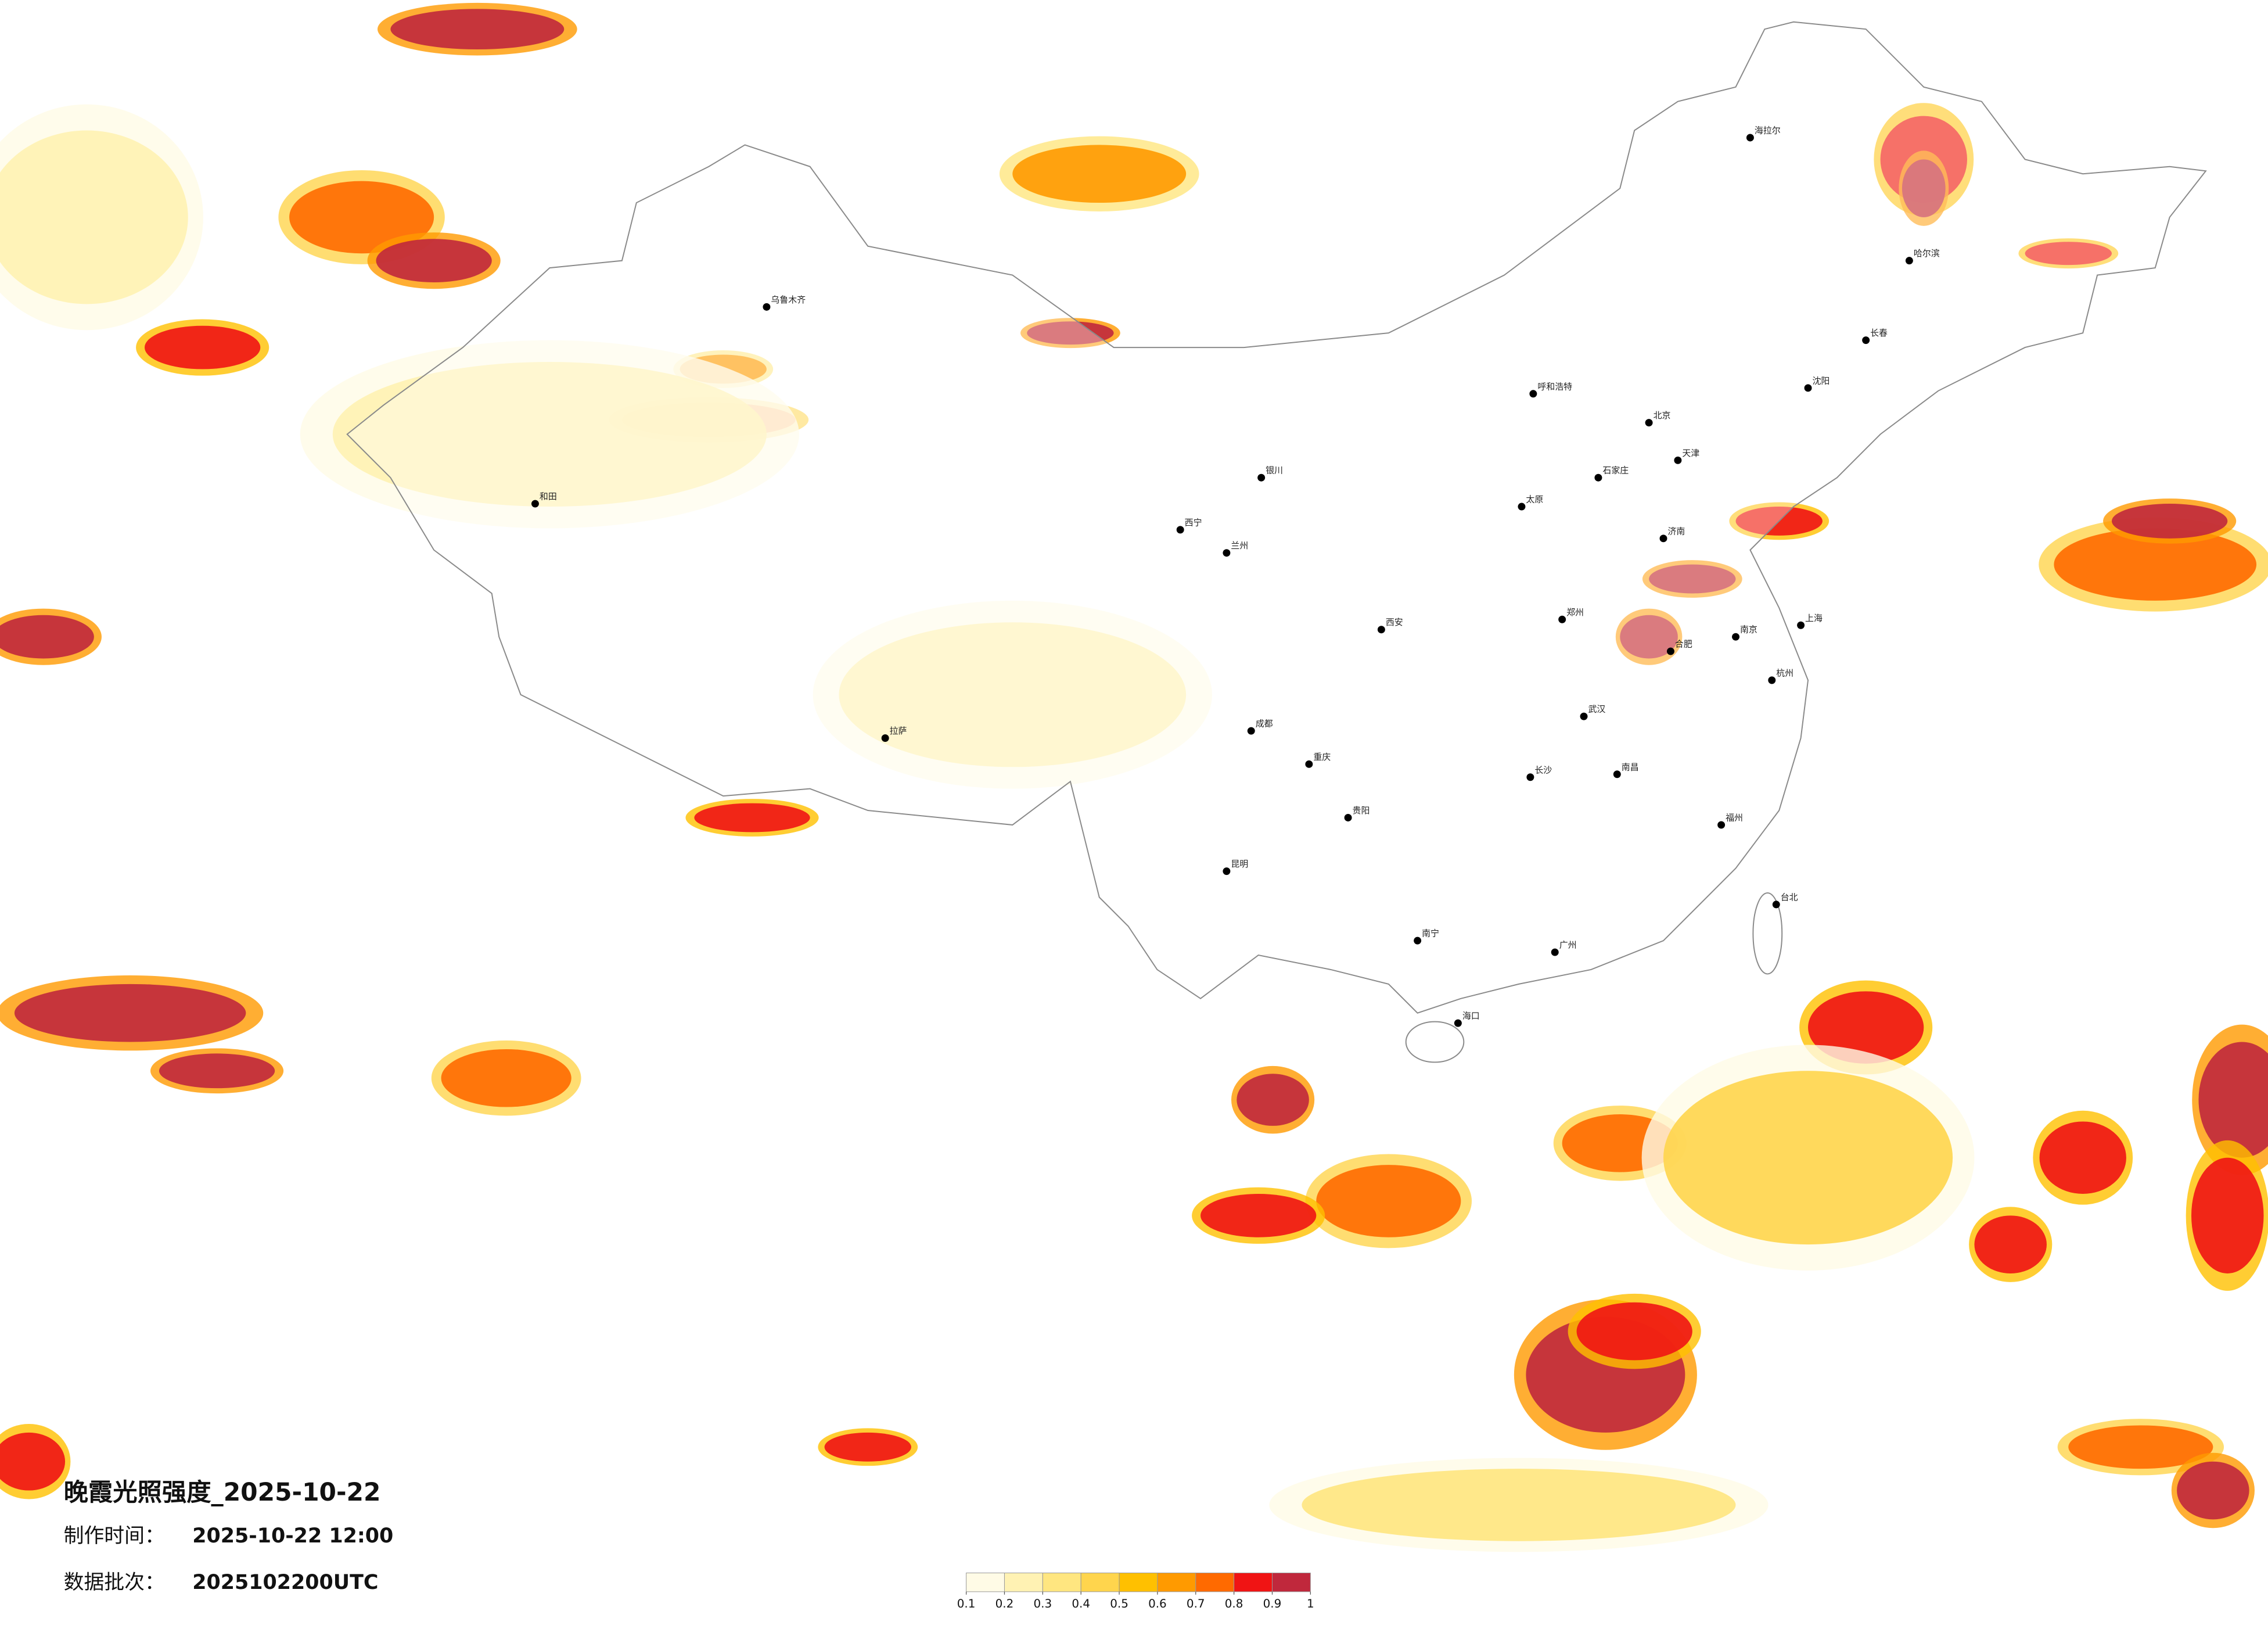  Describe the element at coordinates (114, 1582) in the screenshot. I see `info-label: 数据批次：` at that location.